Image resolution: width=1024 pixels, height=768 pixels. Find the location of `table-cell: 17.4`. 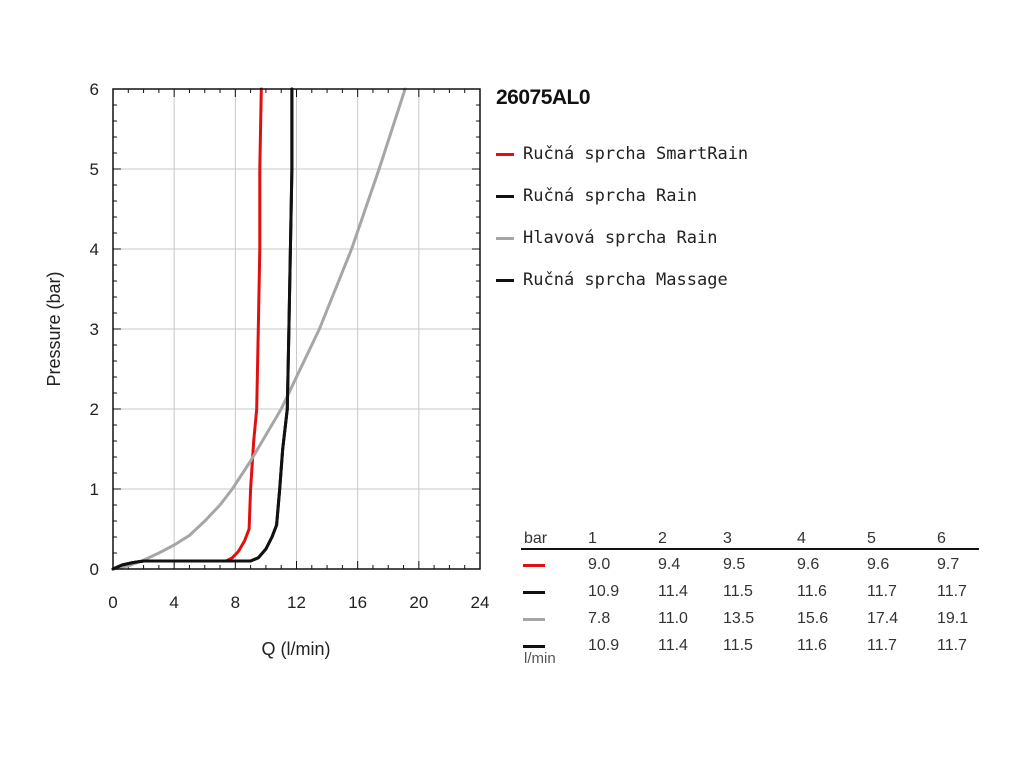

table-cell: 17.4 is located at coordinates (883, 618).